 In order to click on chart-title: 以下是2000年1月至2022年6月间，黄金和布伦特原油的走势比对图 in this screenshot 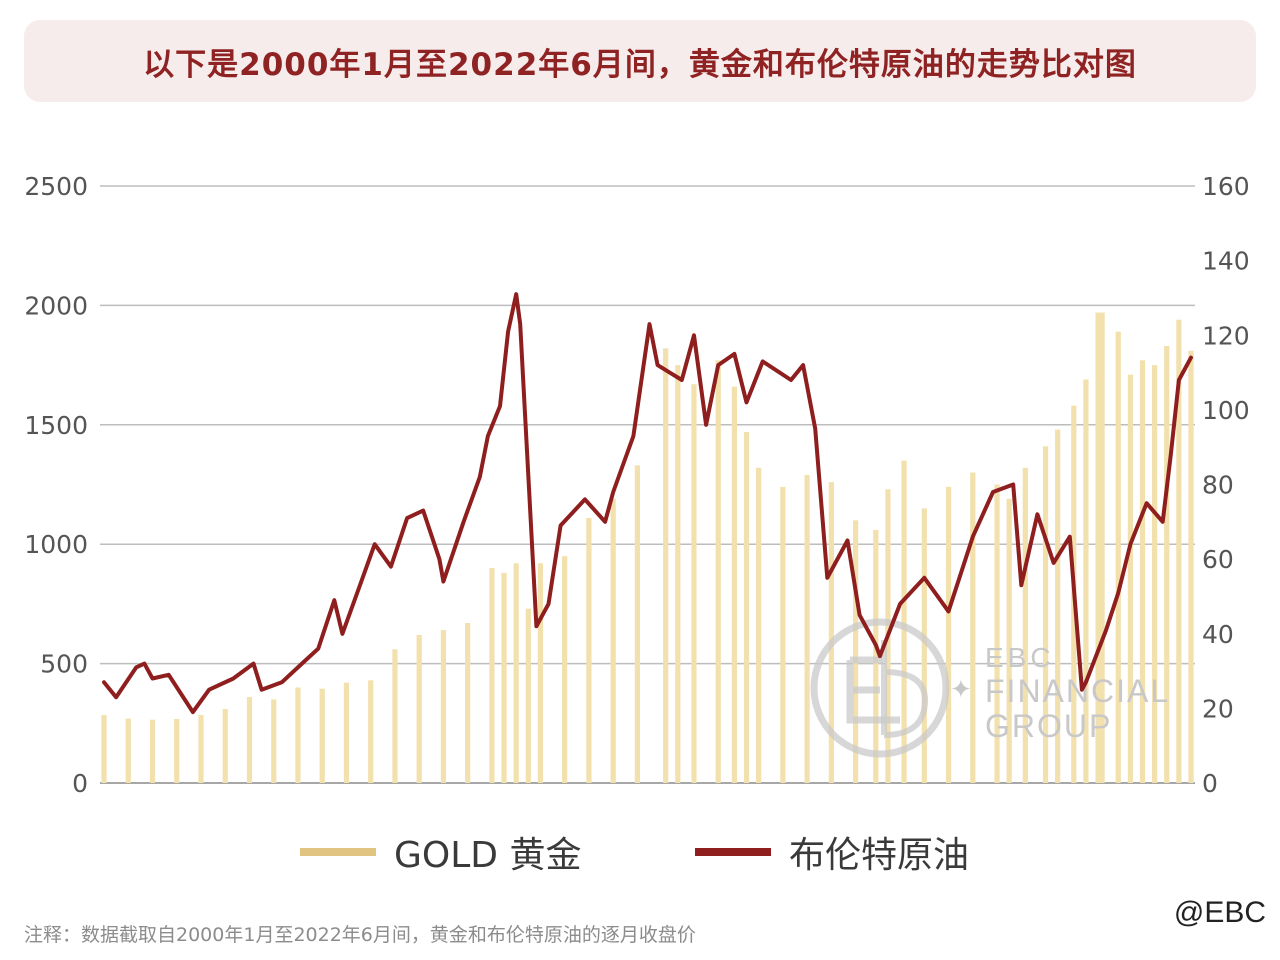, I will do `click(640, 64)`.